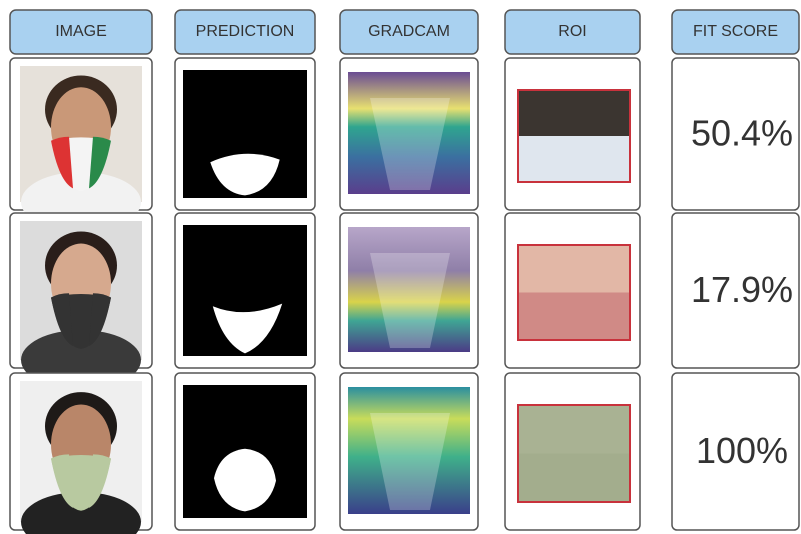 The image size is (801, 534). What do you see at coordinates (742, 133) in the screenshot?
I see `fit-score: 50.4%` at bounding box center [742, 133].